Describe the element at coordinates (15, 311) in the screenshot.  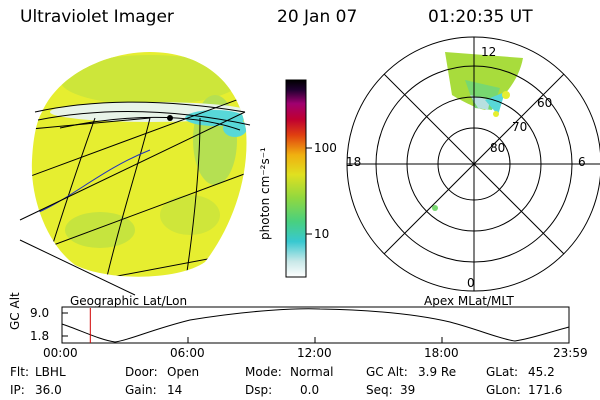
I see `altitude-axis-label: GC Alt` at that location.